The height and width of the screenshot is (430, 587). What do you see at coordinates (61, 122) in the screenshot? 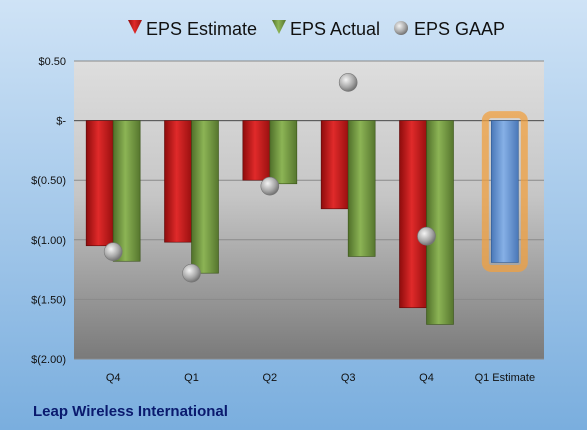
I see `y-tick-label: $-` at bounding box center [61, 122].